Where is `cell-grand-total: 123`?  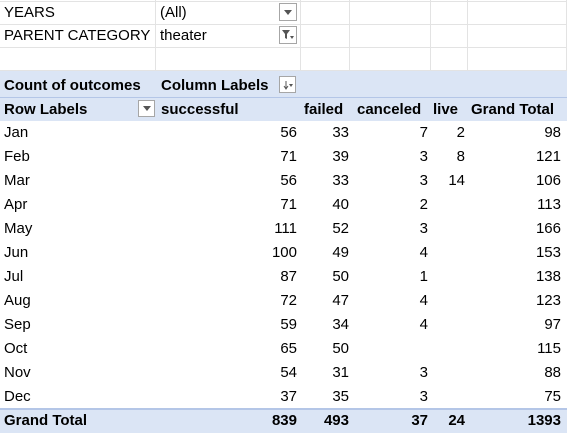 cell-grand-total: 123 is located at coordinates (548, 300).